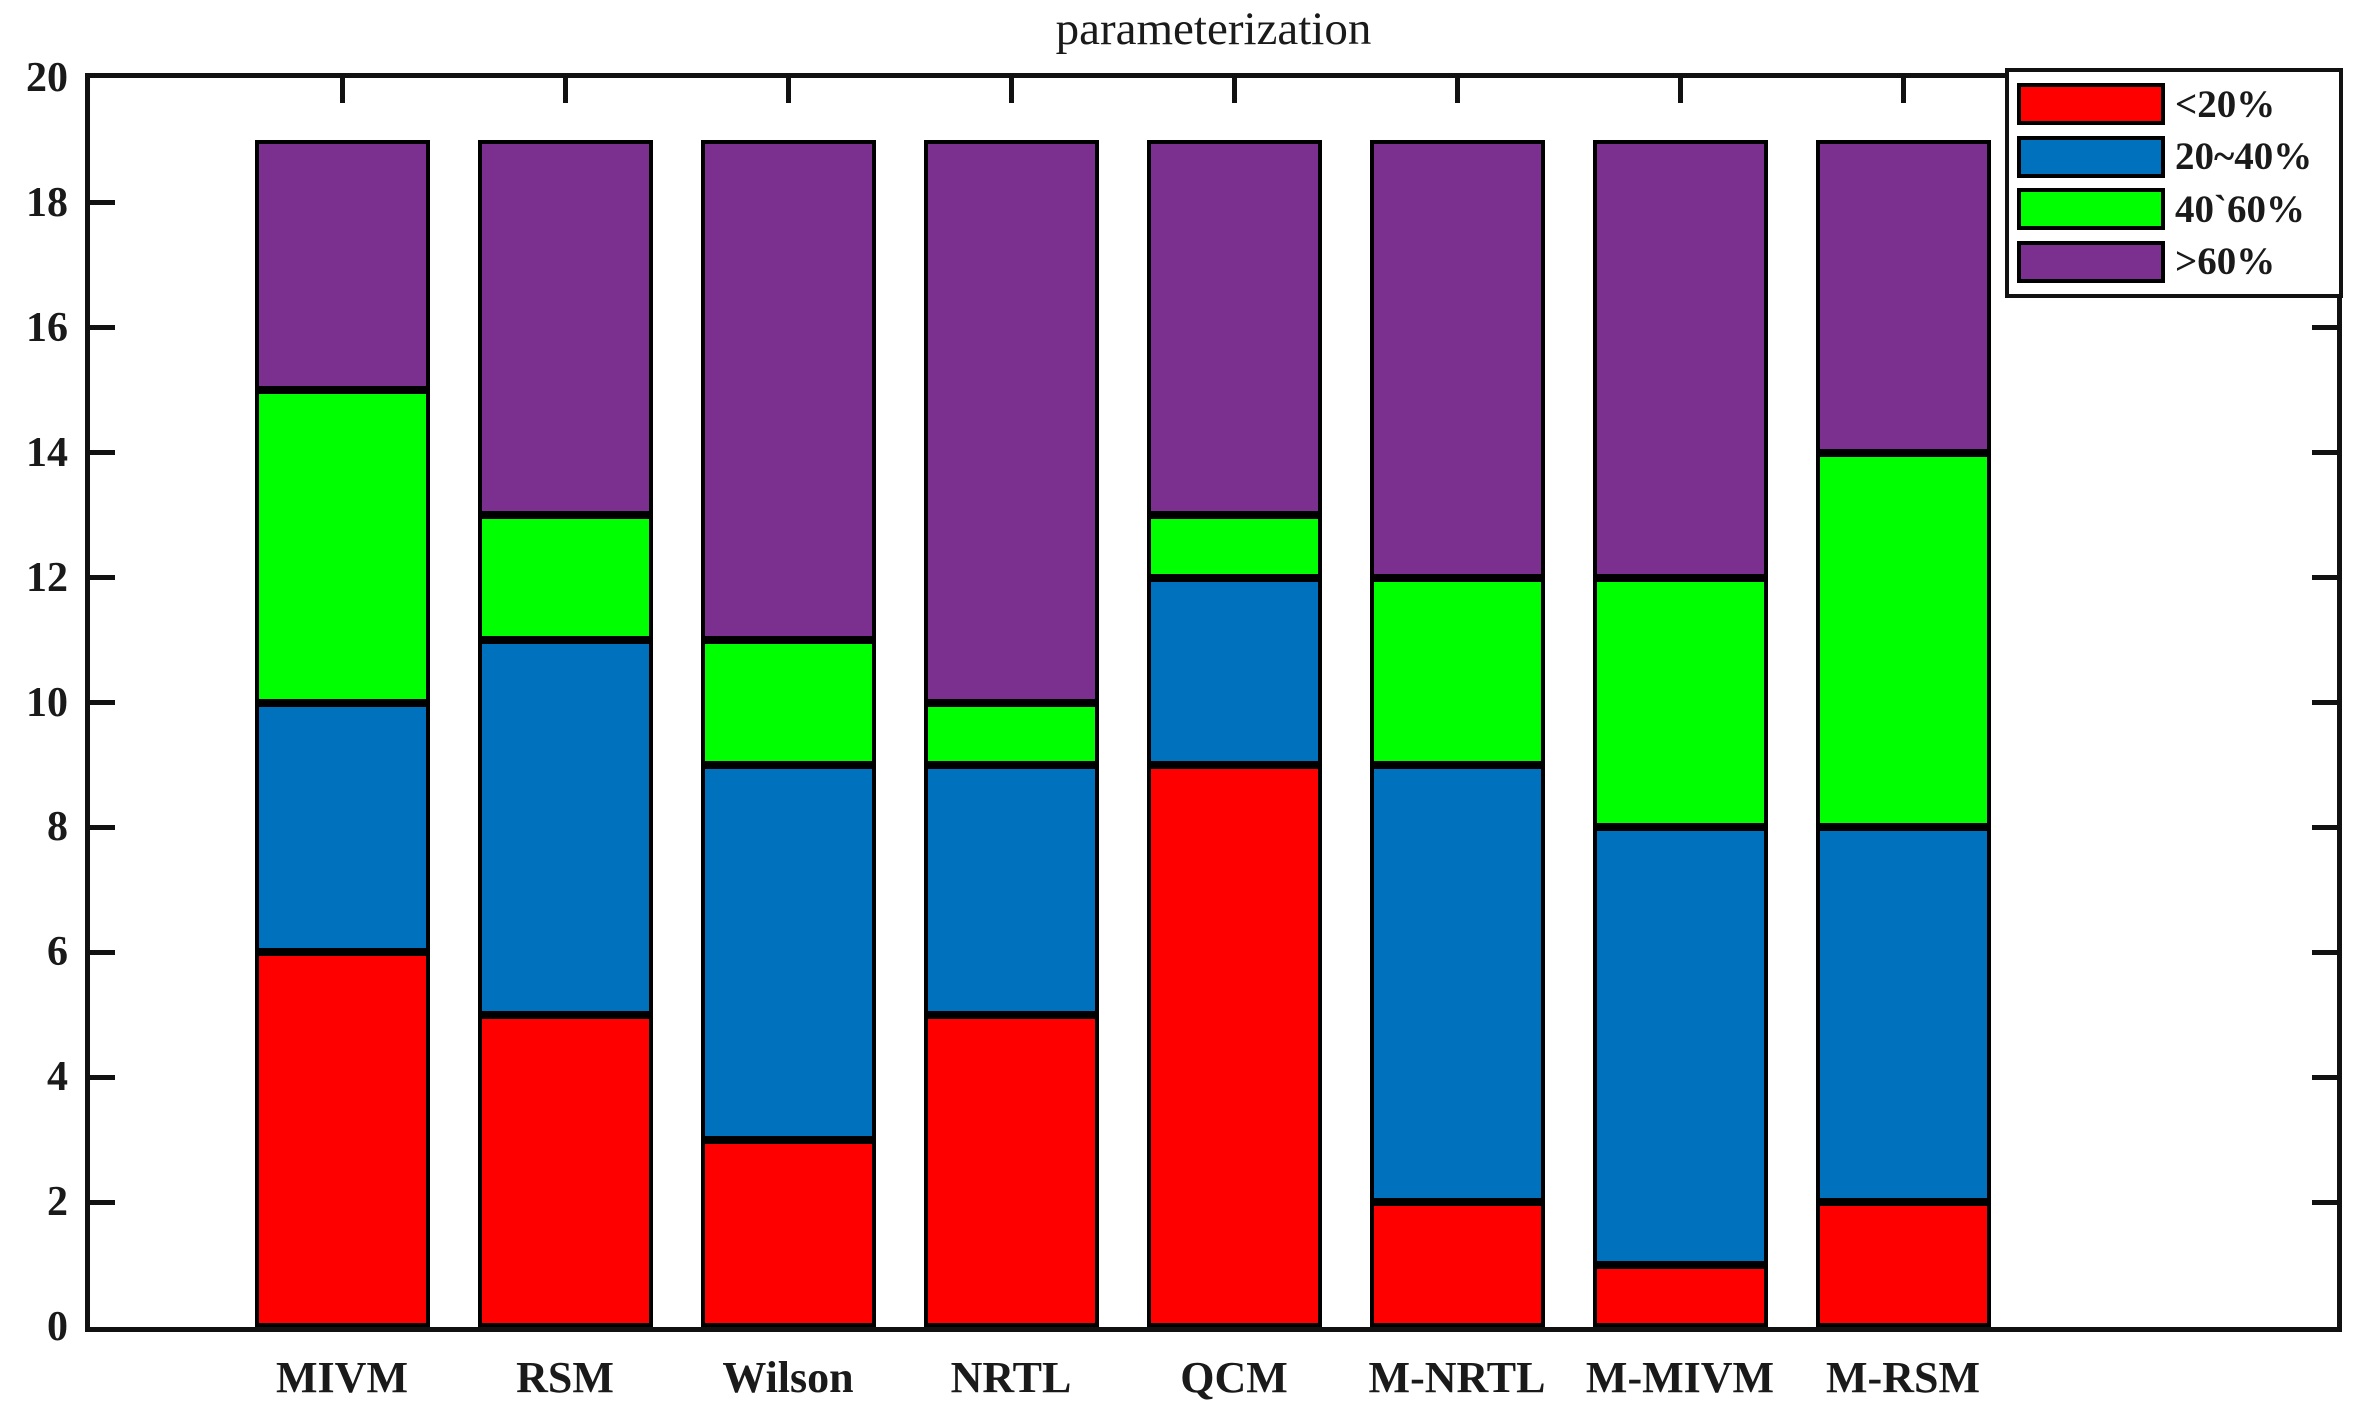  What do you see at coordinates (57, 1077) in the screenshot?
I see `y-tick-label: 4` at bounding box center [57, 1077].